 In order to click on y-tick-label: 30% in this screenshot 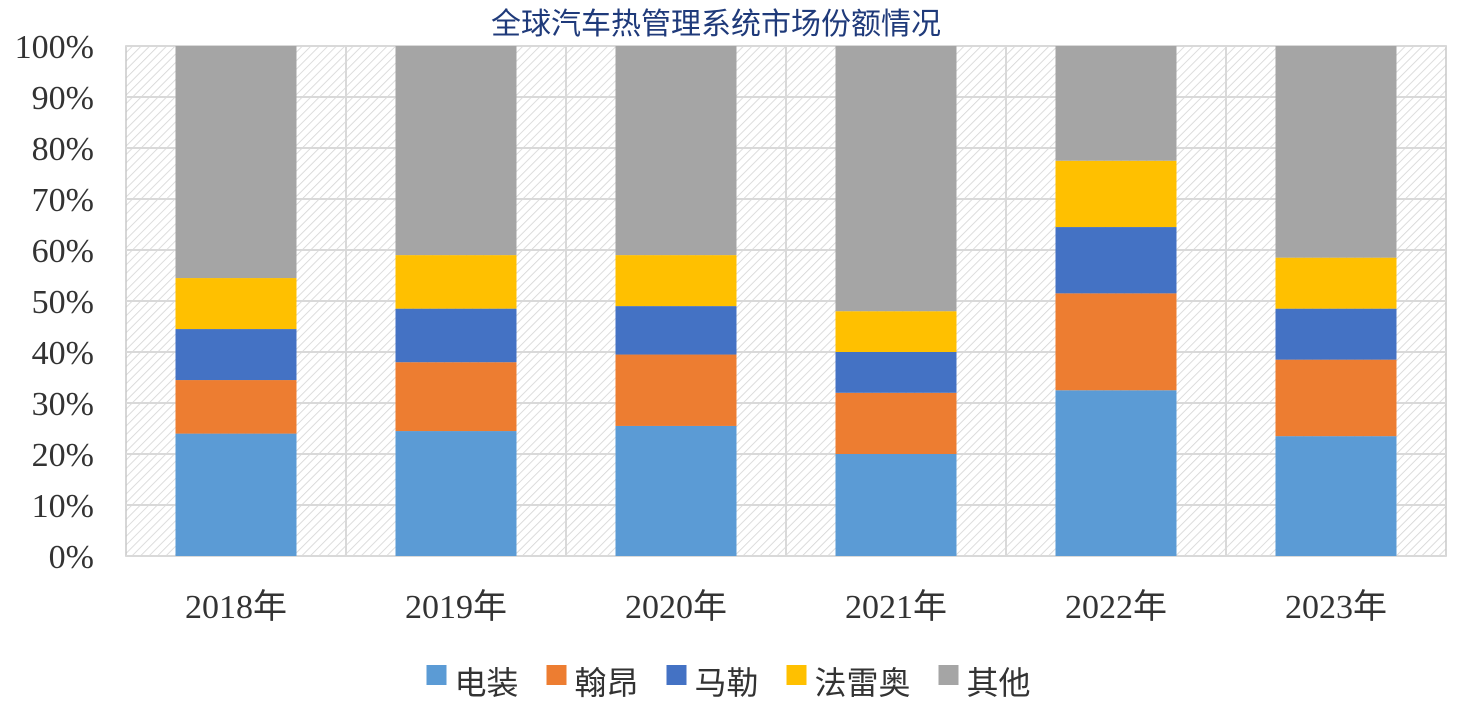, I will do `click(63, 404)`.